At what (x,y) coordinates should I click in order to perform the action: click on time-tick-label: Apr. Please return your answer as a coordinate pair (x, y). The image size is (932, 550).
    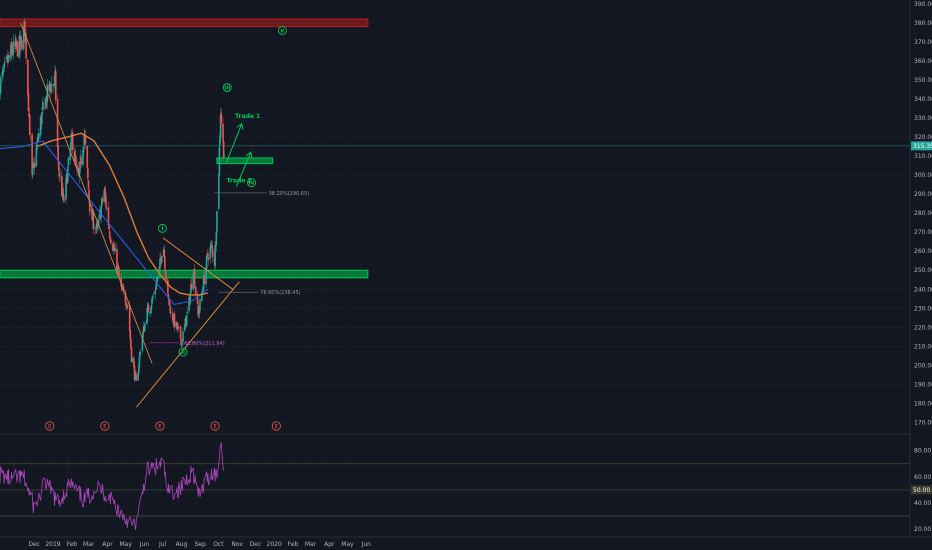
    Looking at the image, I should click on (107, 544).